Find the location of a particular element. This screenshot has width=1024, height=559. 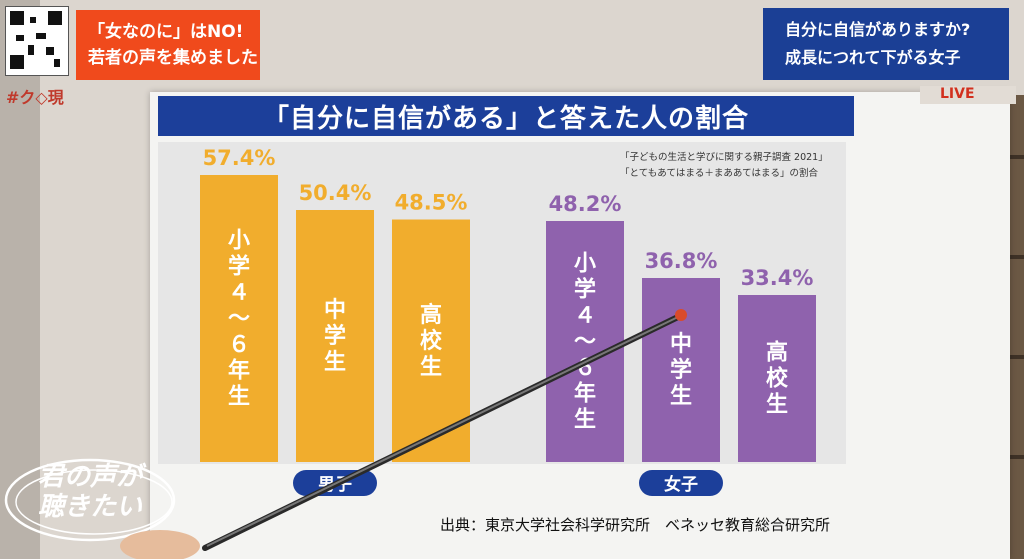

topic-line1: 自分に自信がありますか? is located at coordinates (878, 29).